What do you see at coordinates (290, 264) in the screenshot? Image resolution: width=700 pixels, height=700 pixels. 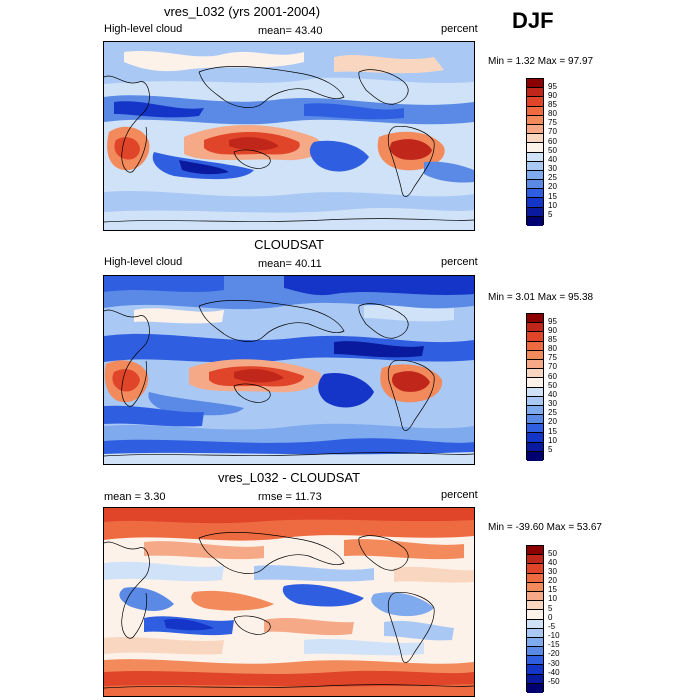 I see `panel-2-mean-label: mean= 40.11` at bounding box center [290, 264].